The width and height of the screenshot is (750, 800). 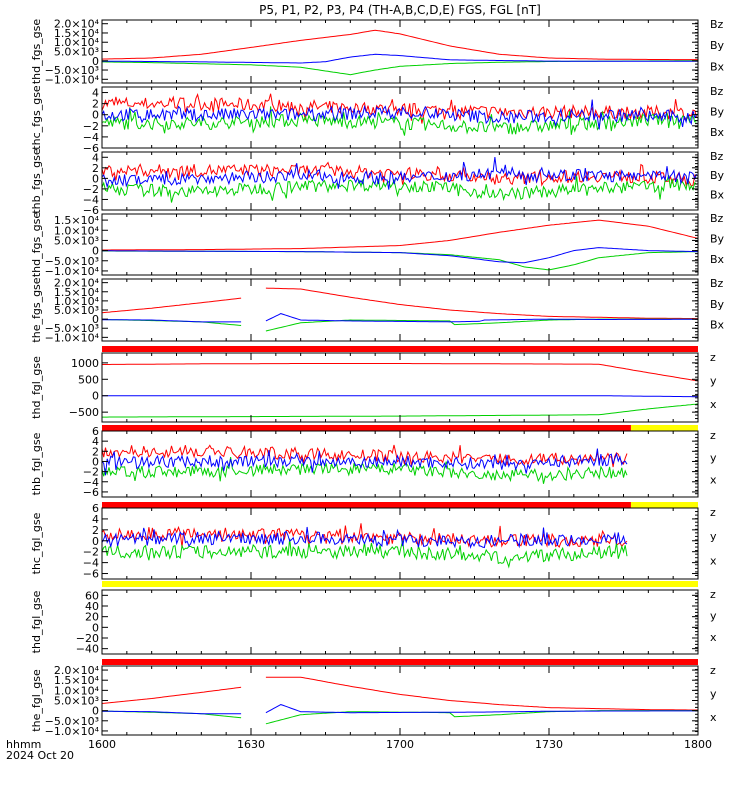 I want to click on y-axis-label: thd_fgs_gse, so click(x=36, y=245).